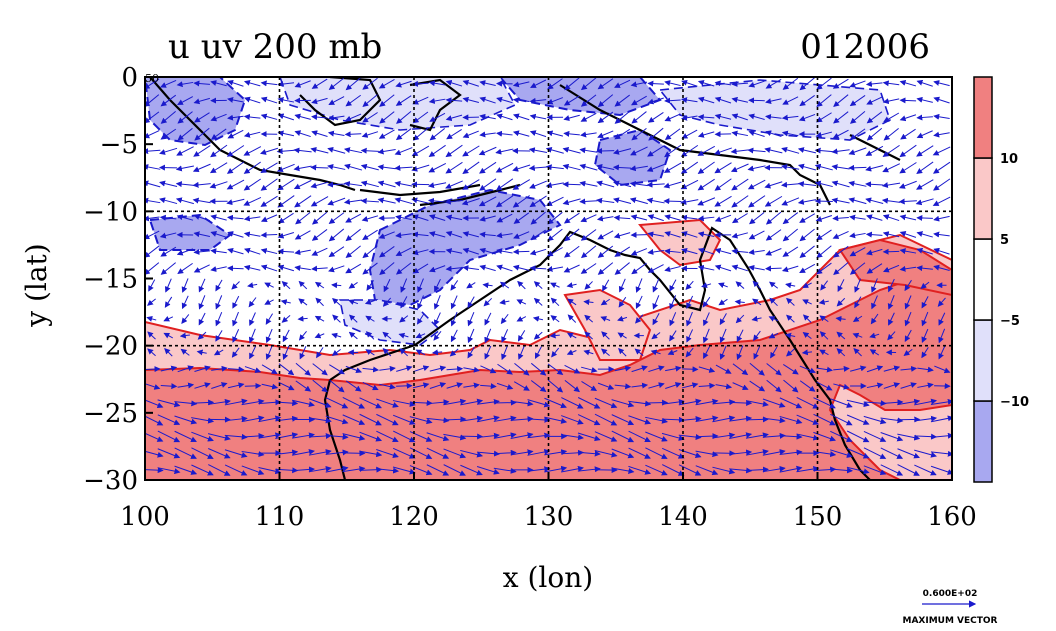  I want to click on colorbar: −10 −5 5 10, so click(1001, 279).